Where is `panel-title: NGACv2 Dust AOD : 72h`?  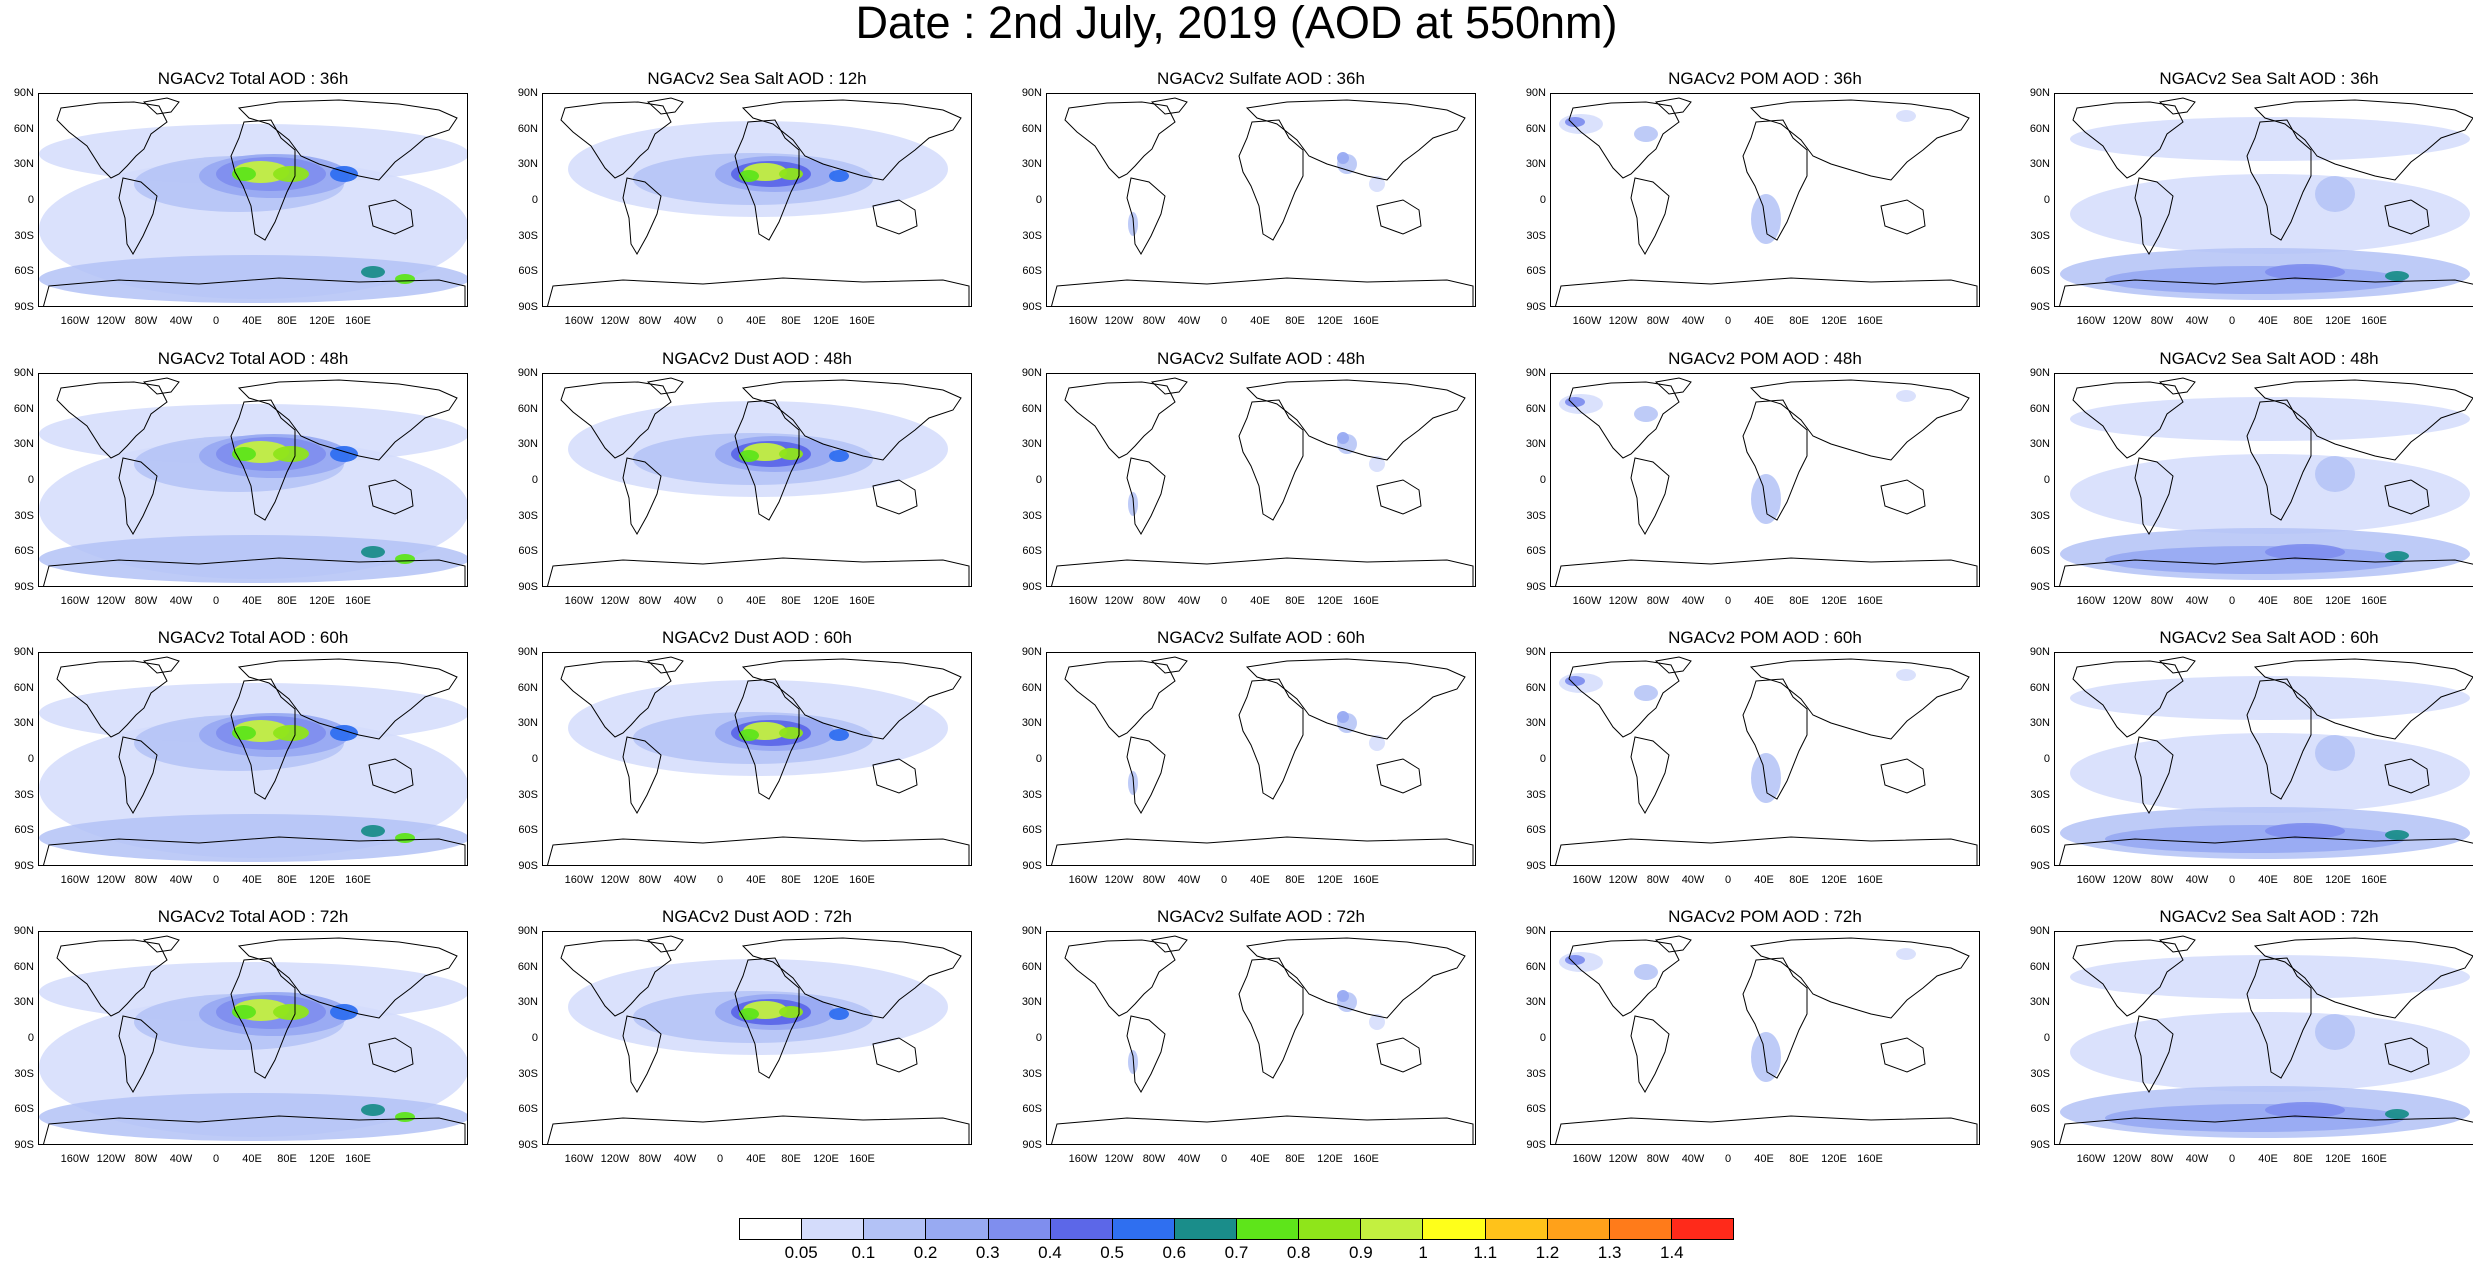 panel-title: NGACv2 Dust AOD : 72h is located at coordinates (757, 916).